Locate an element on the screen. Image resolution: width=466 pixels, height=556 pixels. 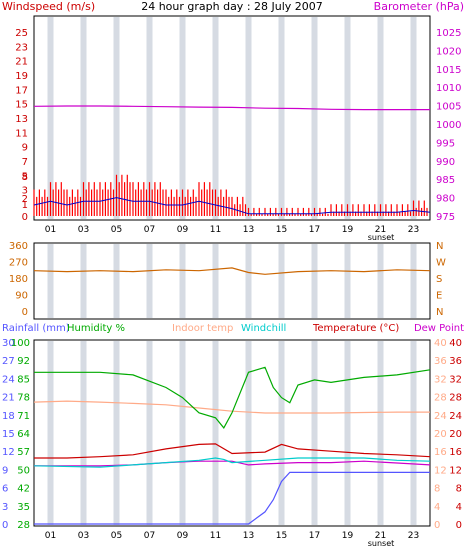
rainfall-line is located at coordinates (232, 498).